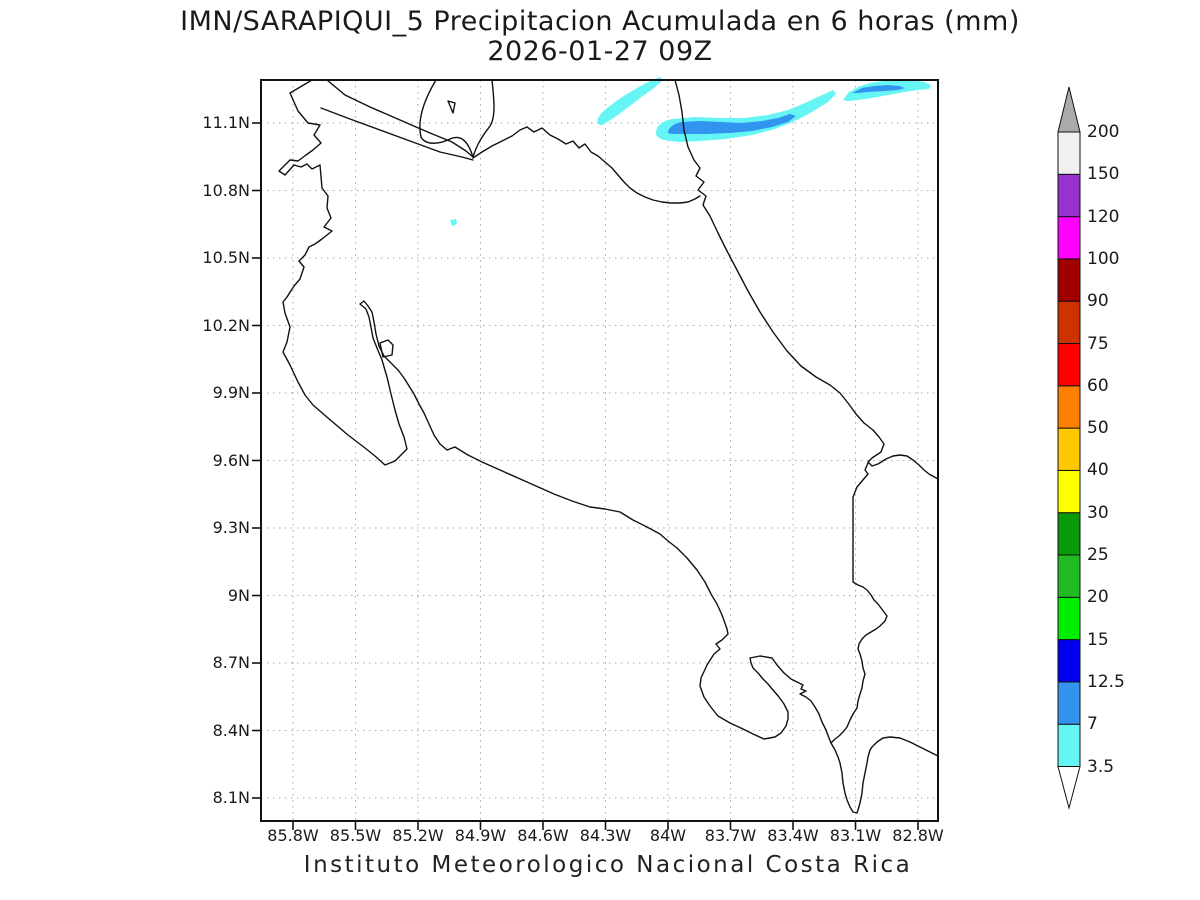  Describe the element at coordinates (293, 835) in the screenshot. I see `lon-axis-label: 85.8W` at that location.